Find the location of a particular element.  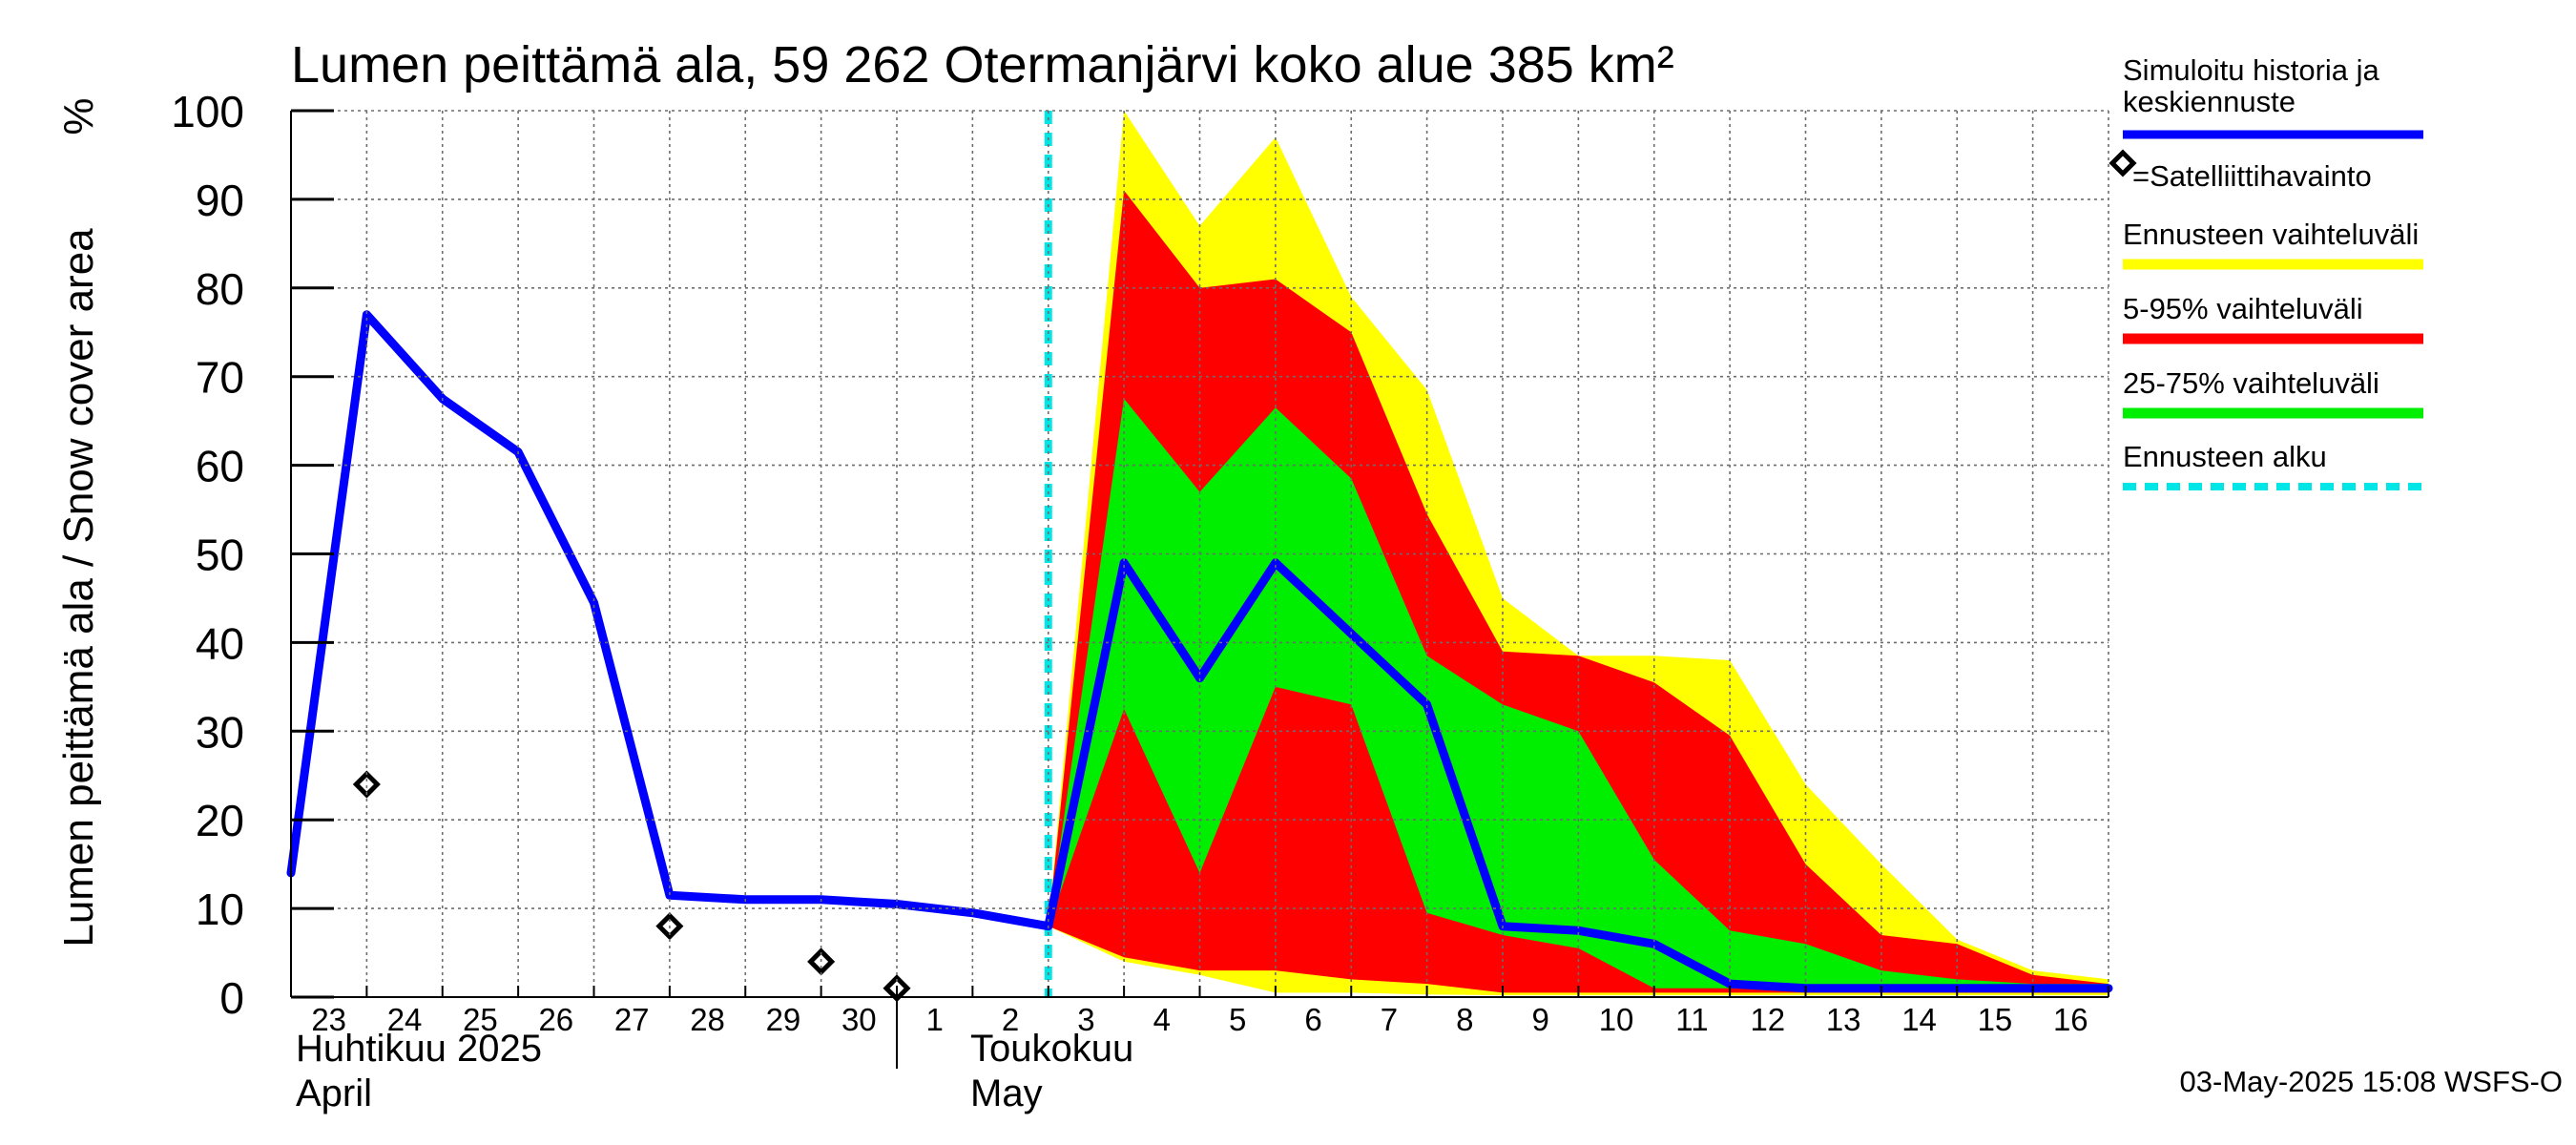

x-tick-label: 8 is located at coordinates (1464, 1019).